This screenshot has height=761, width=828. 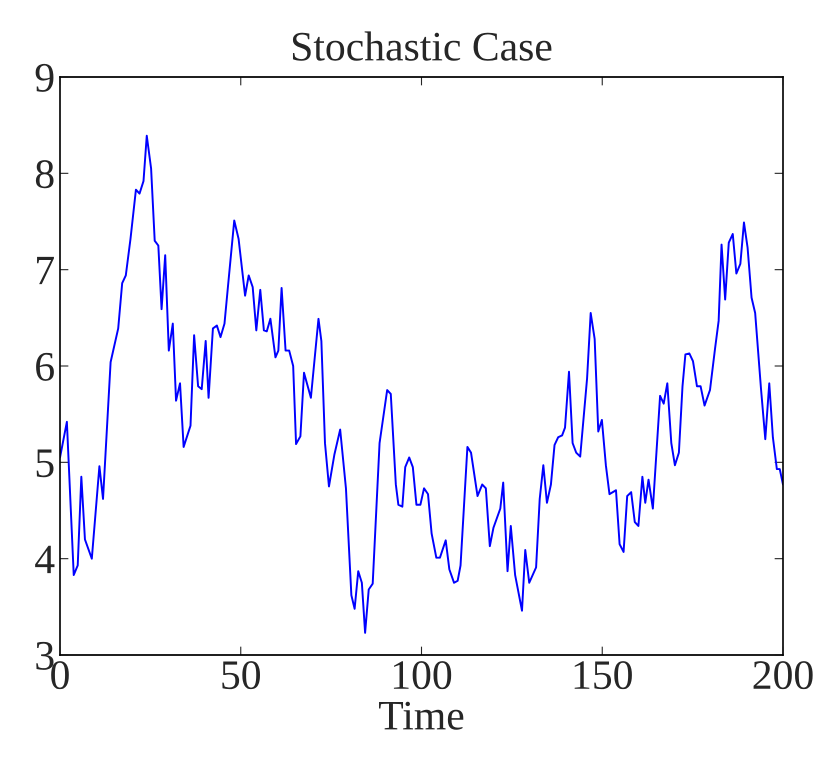 I want to click on chart-title: Stochastic Case, so click(x=422, y=46).